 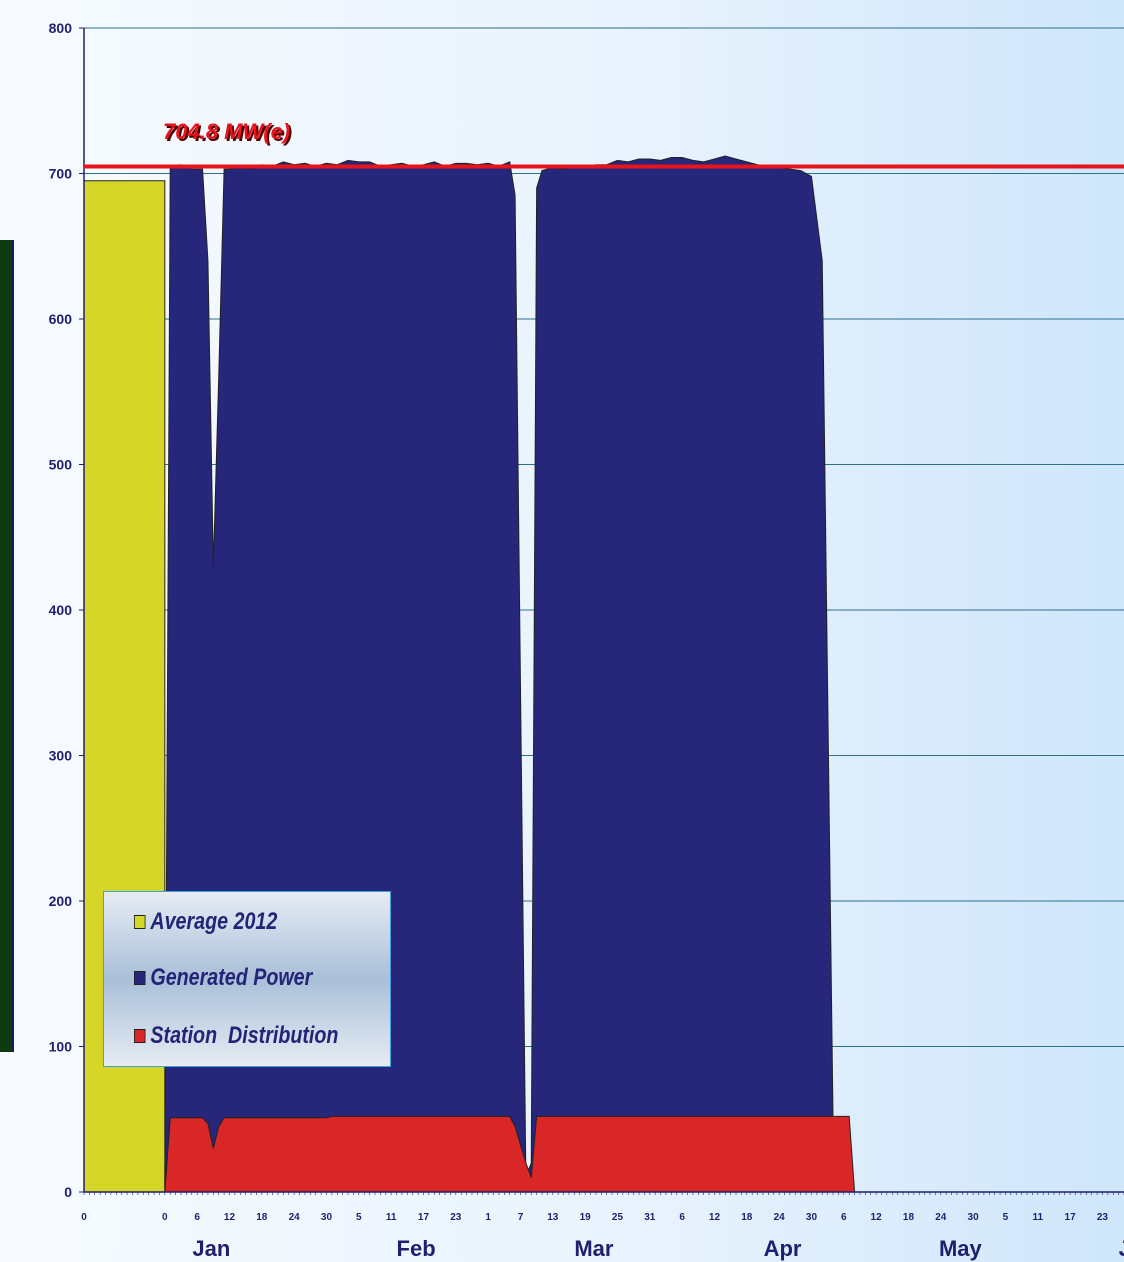 What do you see at coordinates (416, 1248) in the screenshot?
I see `month-label-feb: Feb` at bounding box center [416, 1248].